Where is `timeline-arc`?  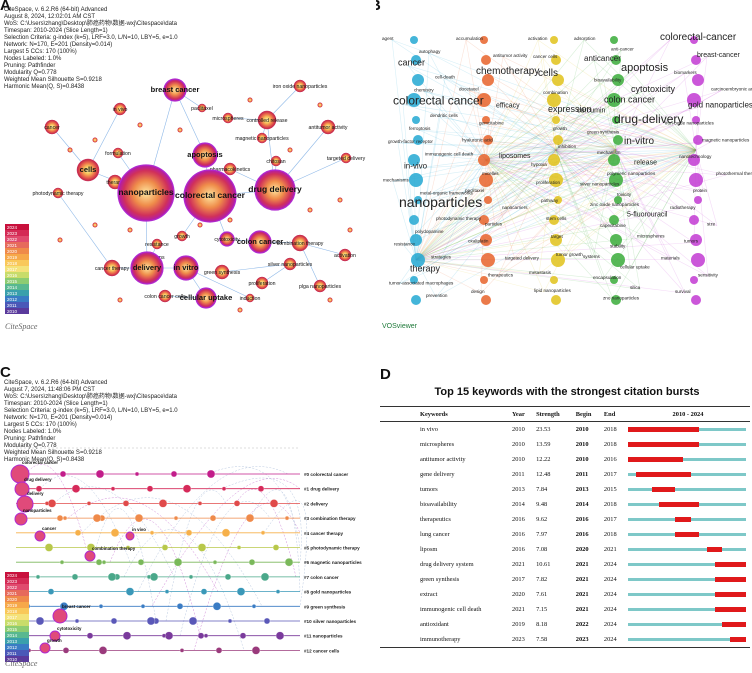
timeline-arc is located at coordinates (275, 540).